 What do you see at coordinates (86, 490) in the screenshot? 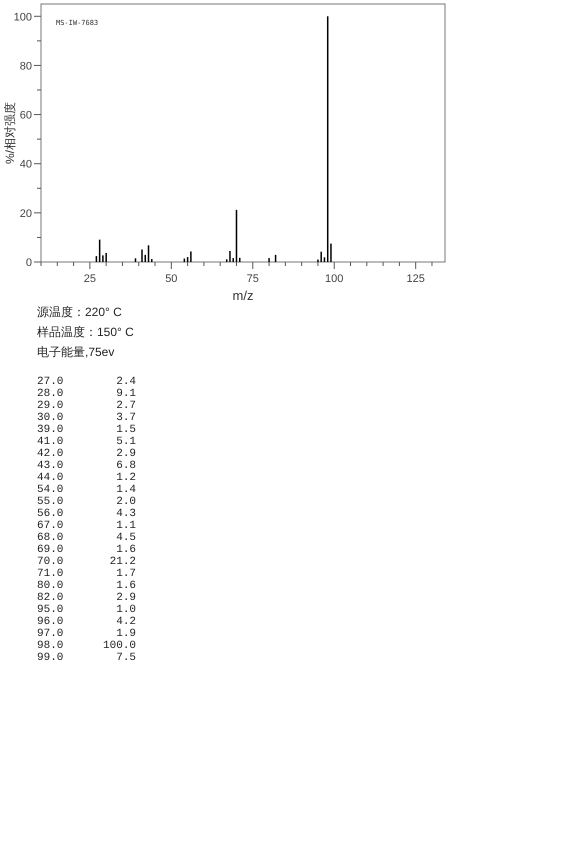
I see `text: 54.0 1.4` at bounding box center [86, 490].